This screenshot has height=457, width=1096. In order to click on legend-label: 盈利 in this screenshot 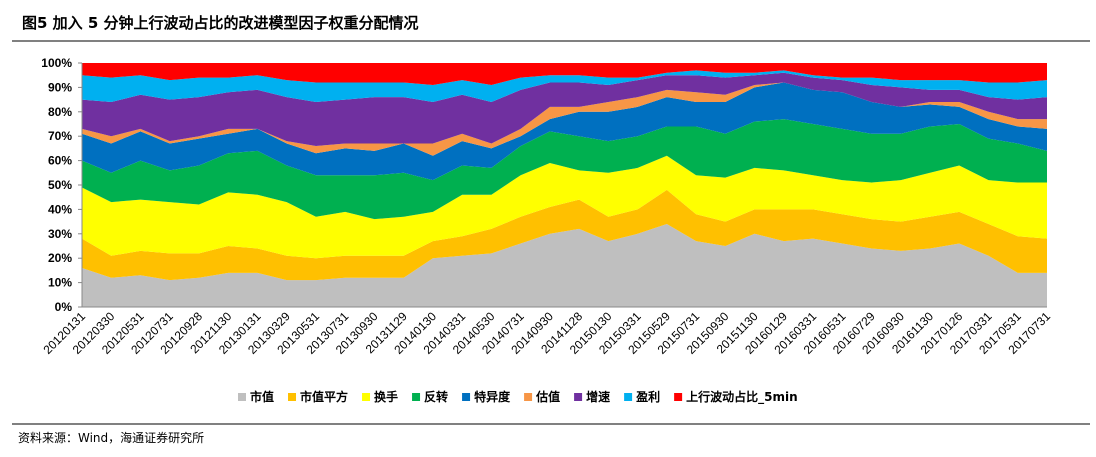, I will do `click(647, 396)`.